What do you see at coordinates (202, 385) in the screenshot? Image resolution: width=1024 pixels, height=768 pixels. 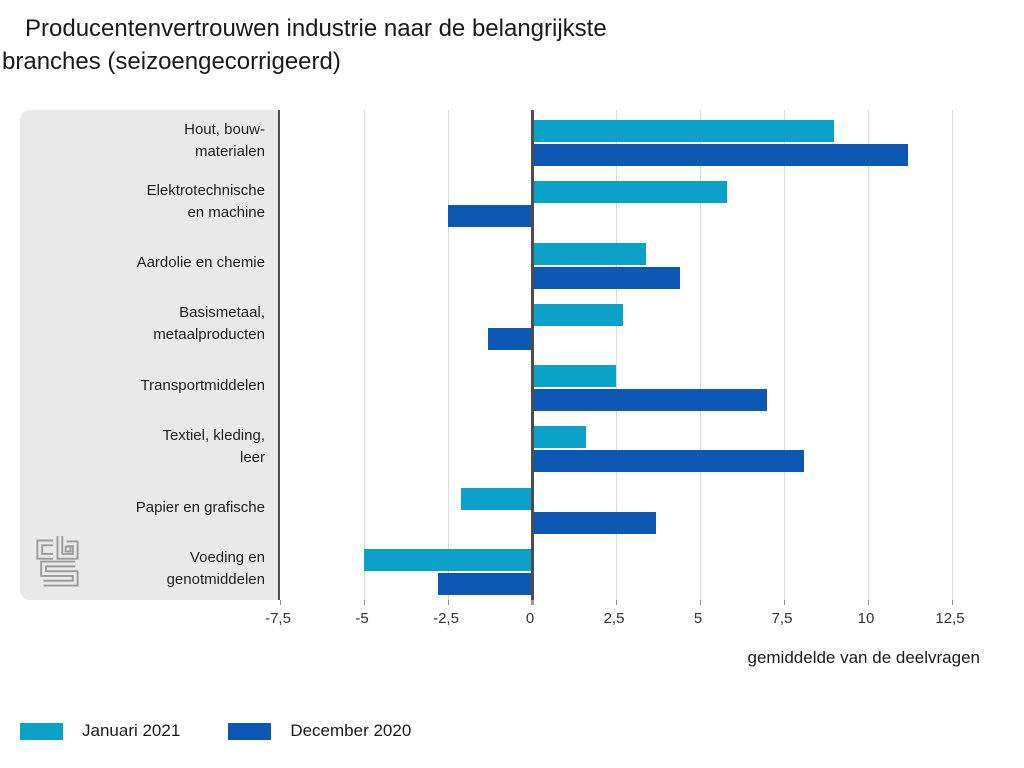 I see `category-label: Transportmiddelen` at bounding box center [202, 385].